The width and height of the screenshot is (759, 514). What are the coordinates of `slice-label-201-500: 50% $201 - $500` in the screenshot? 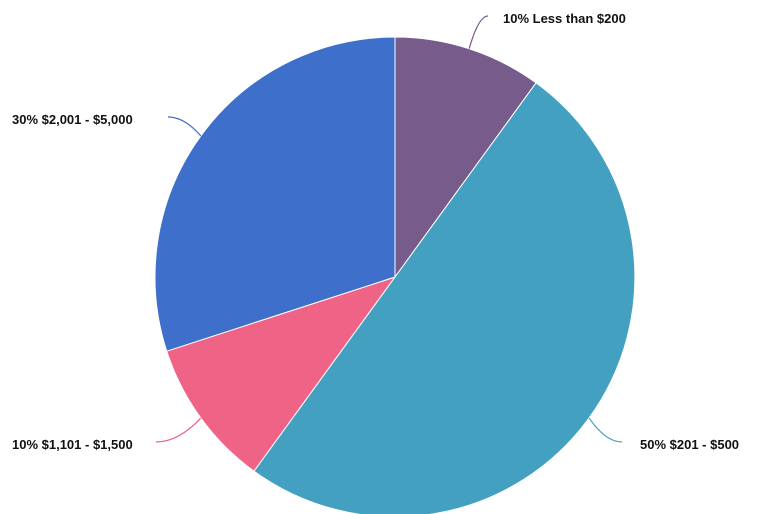 It's located at (689, 444).